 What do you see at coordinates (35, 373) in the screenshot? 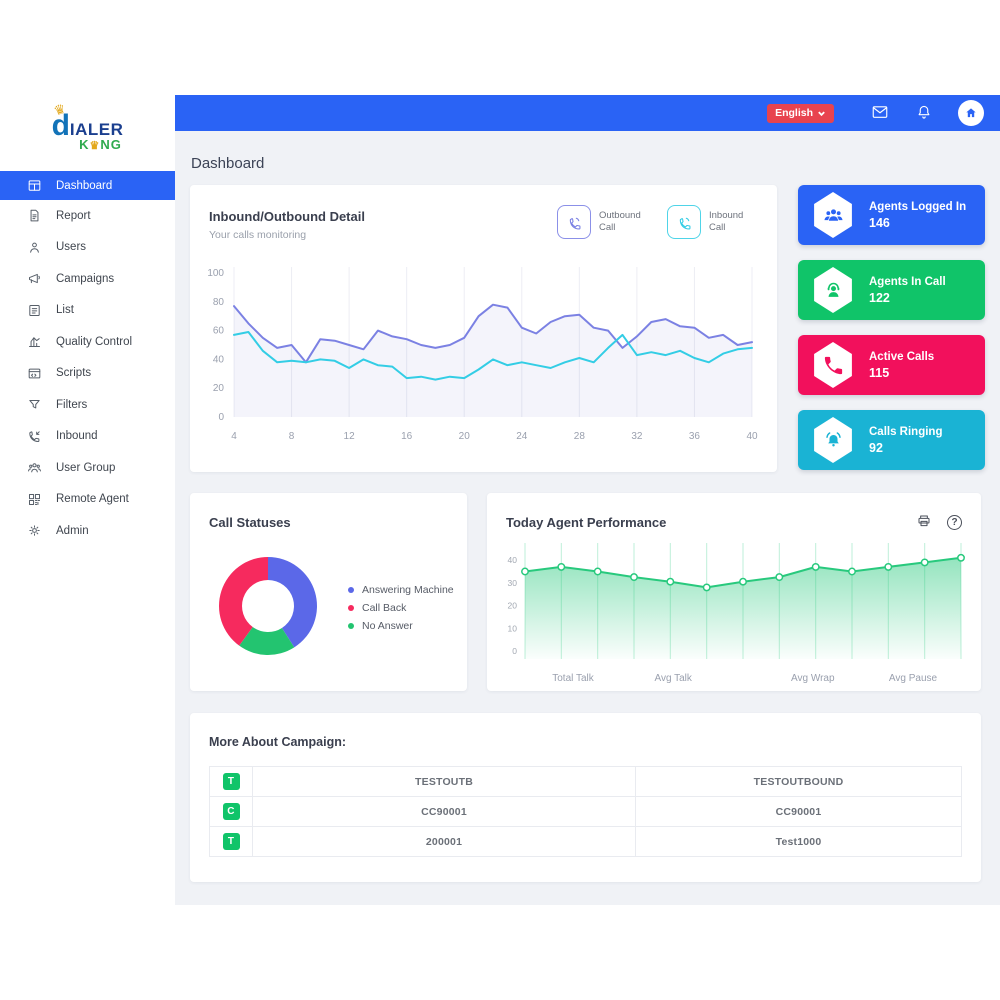
I see `script-window-icon` at bounding box center [35, 373].